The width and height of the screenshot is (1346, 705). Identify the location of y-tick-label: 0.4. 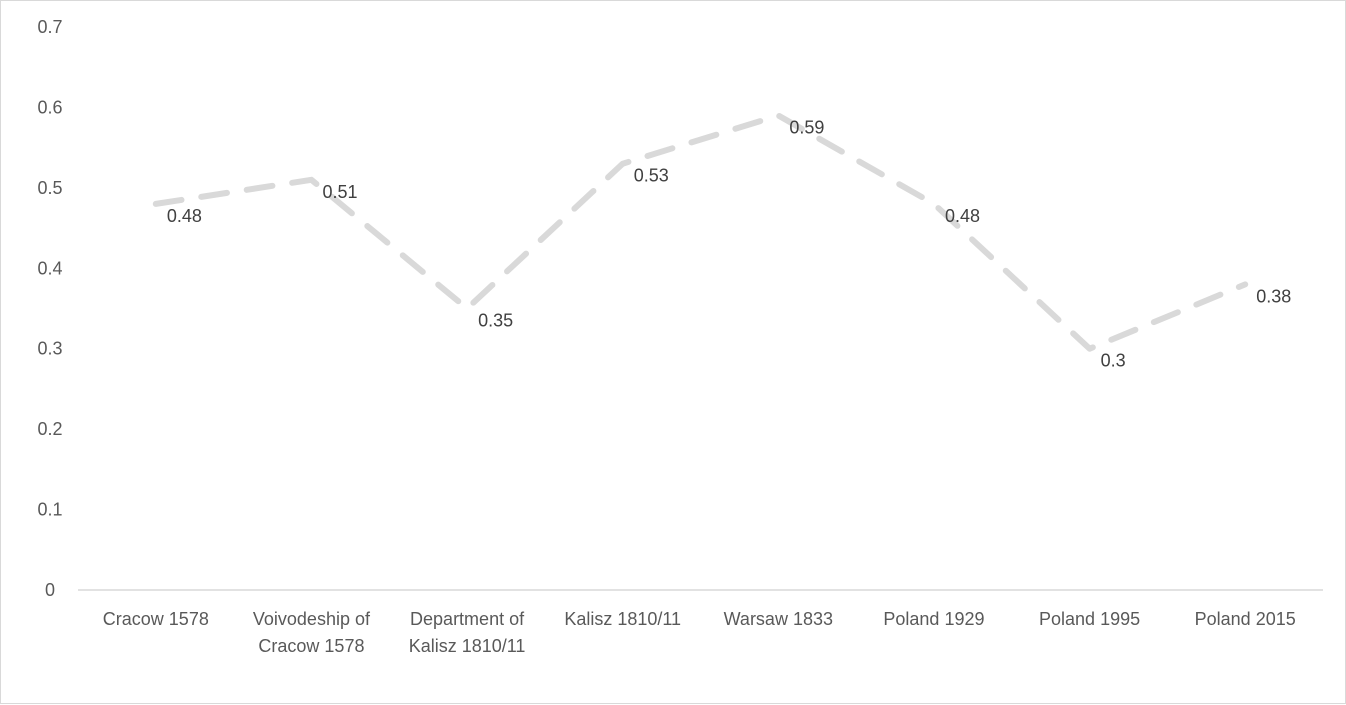
(49, 268).